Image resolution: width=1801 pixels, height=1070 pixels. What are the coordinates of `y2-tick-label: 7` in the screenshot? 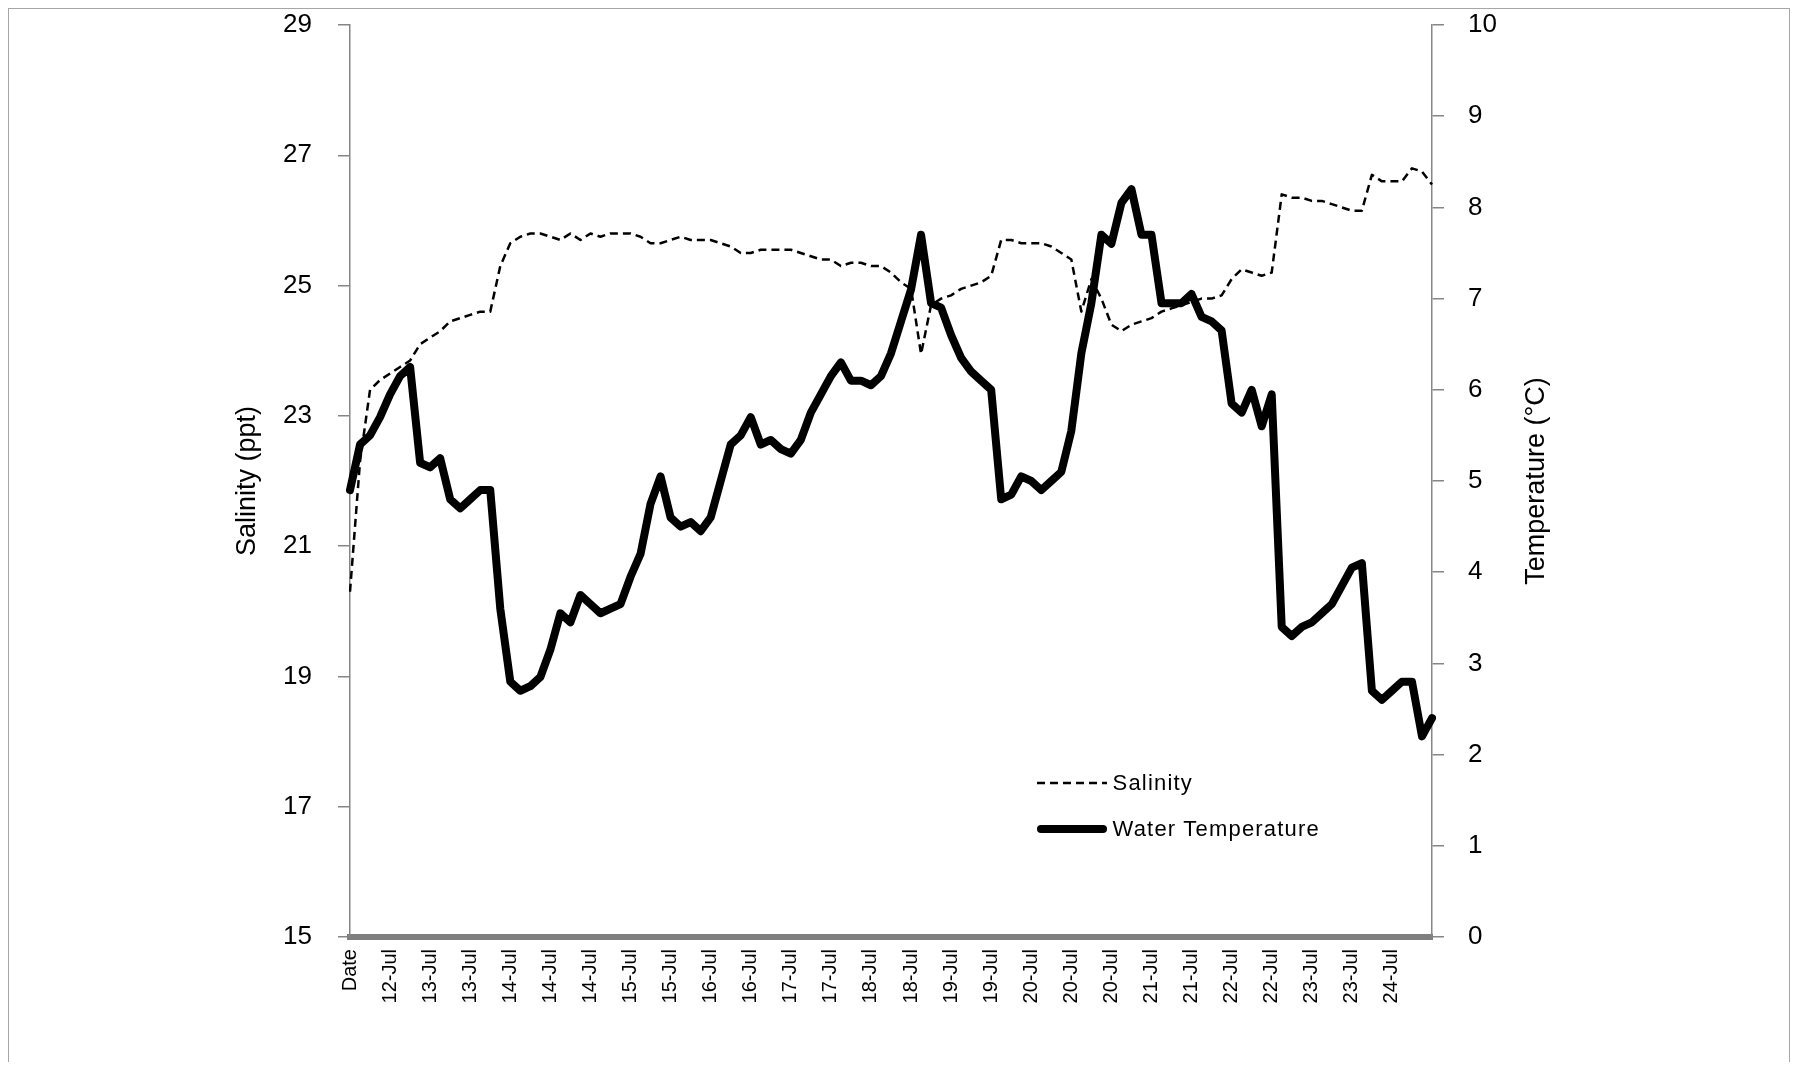 It's located at (1475, 296).